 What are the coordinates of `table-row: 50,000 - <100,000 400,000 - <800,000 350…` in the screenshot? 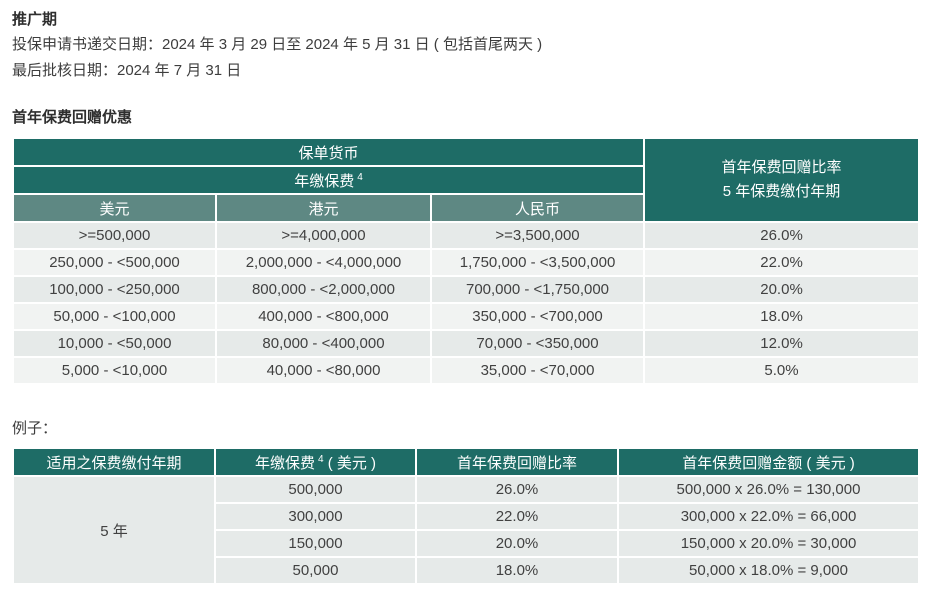 It's located at (466, 316).